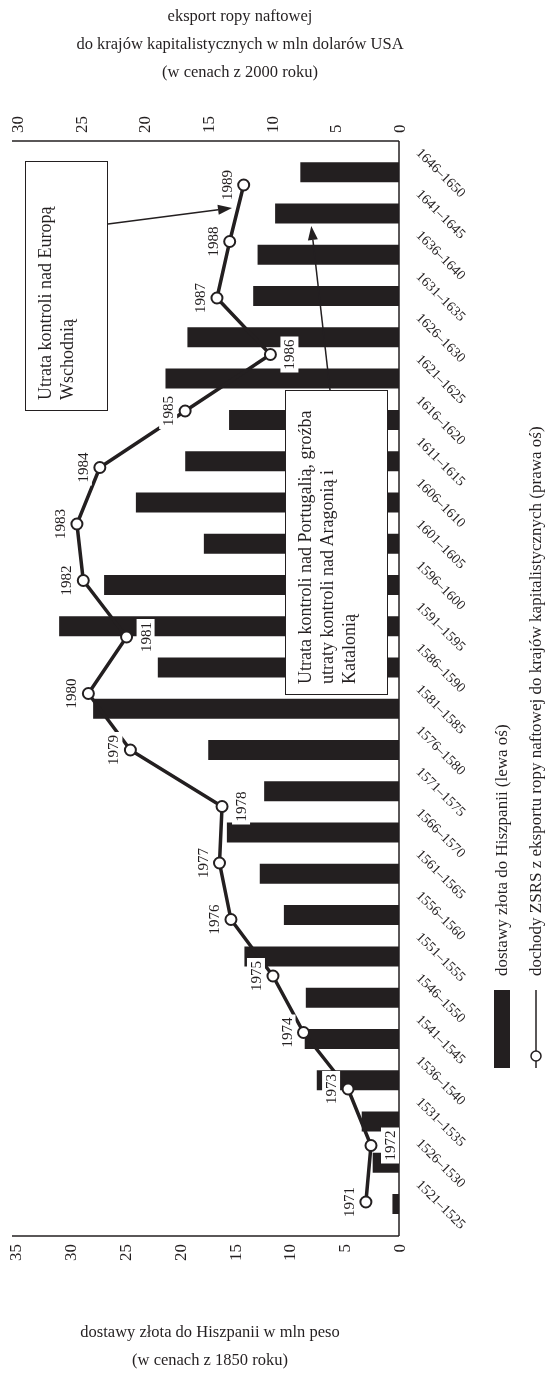 The width and height of the screenshot is (559, 1395). What do you see at coordinates (210, 1346) in the screenshot?
I see `x-axis-title: dostawy złota do Hiszpanii w mln peso (w cenach z 1850 roku)` at bounding box center [210, 1346].